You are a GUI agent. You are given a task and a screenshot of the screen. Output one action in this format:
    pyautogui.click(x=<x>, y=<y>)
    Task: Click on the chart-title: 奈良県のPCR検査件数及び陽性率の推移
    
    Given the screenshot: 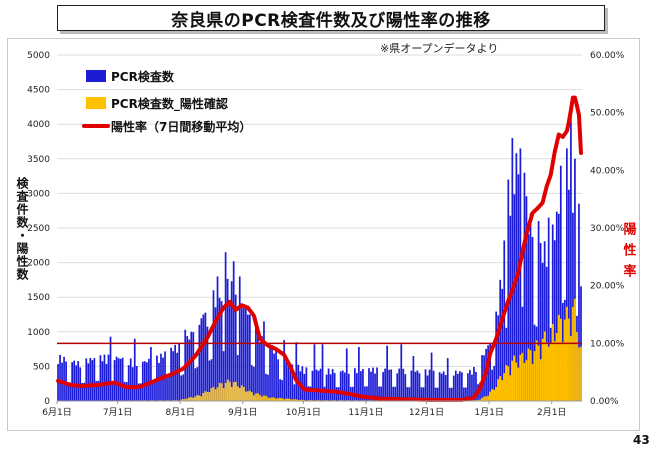 What is the action you would take?
    pyautogui.click(x=331, y=20)
    